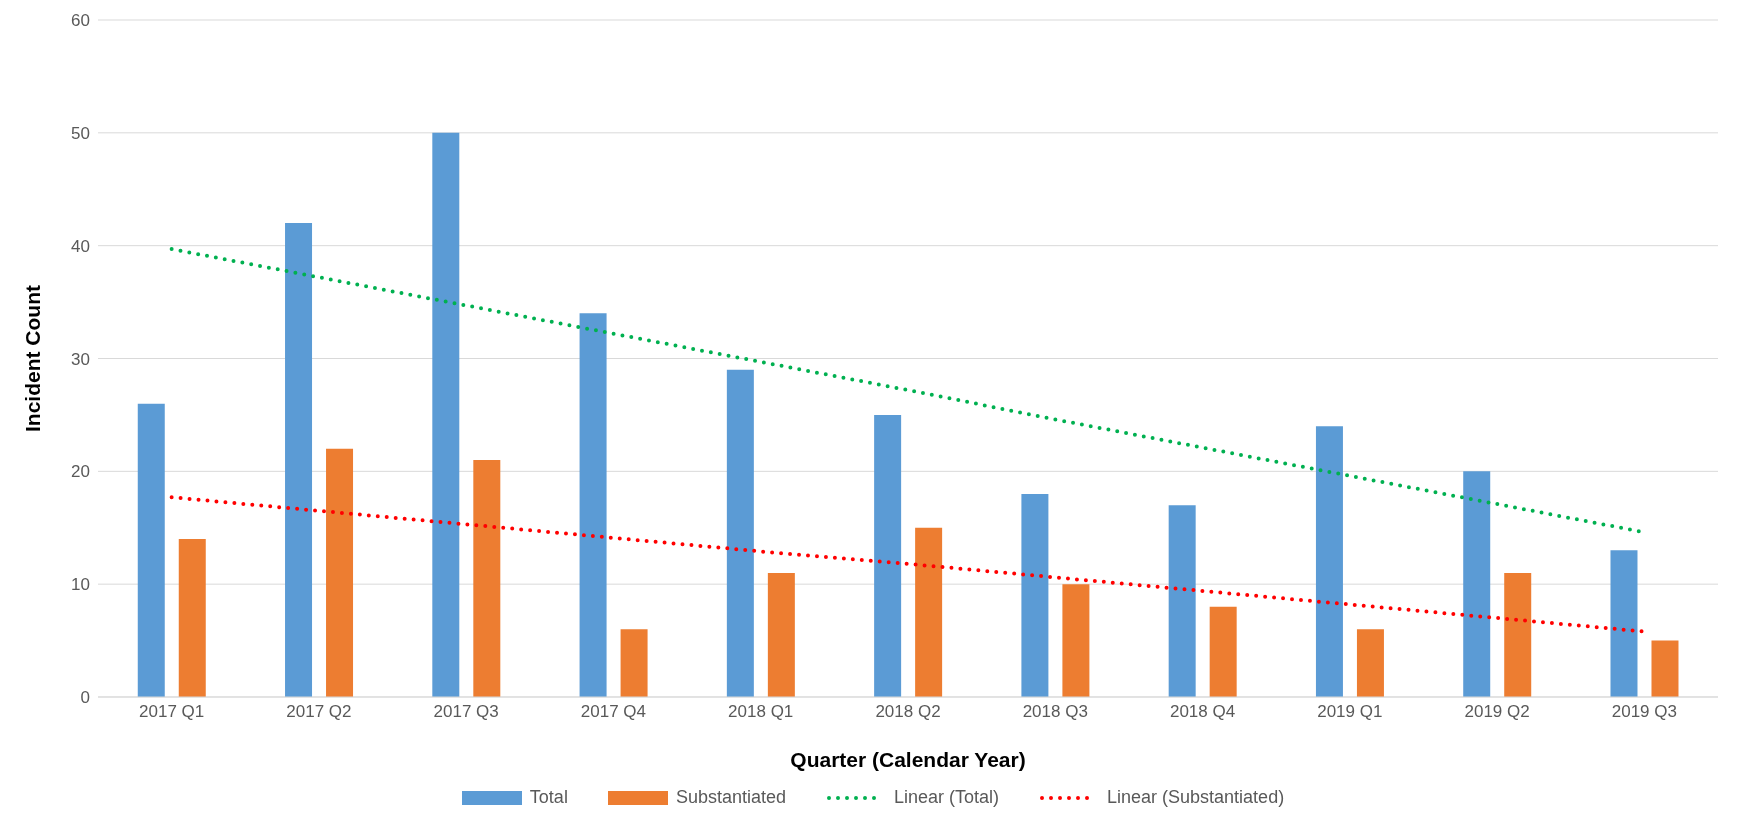 Image resolution: width=1754 pixels, height=831 pixels. I want to click on y-tick-label: 50, so click(80, 133).